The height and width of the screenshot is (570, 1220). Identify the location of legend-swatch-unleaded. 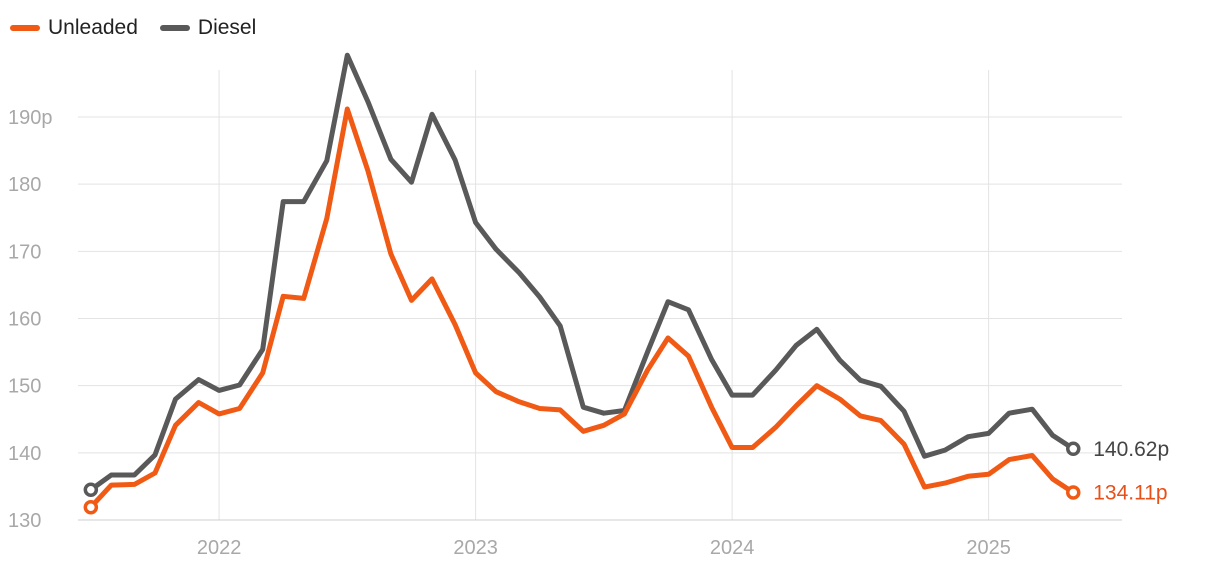
(25, 28).